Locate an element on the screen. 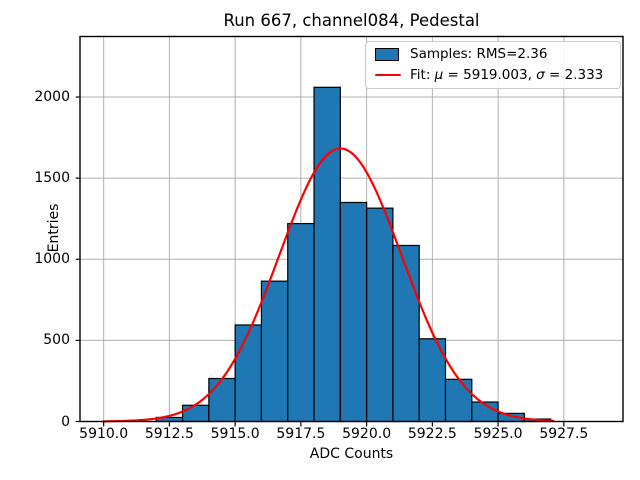 Image resolution: width=640 pixels, height=480 pixels. y-axis-label: Entries is located at coordinates (54, 228).